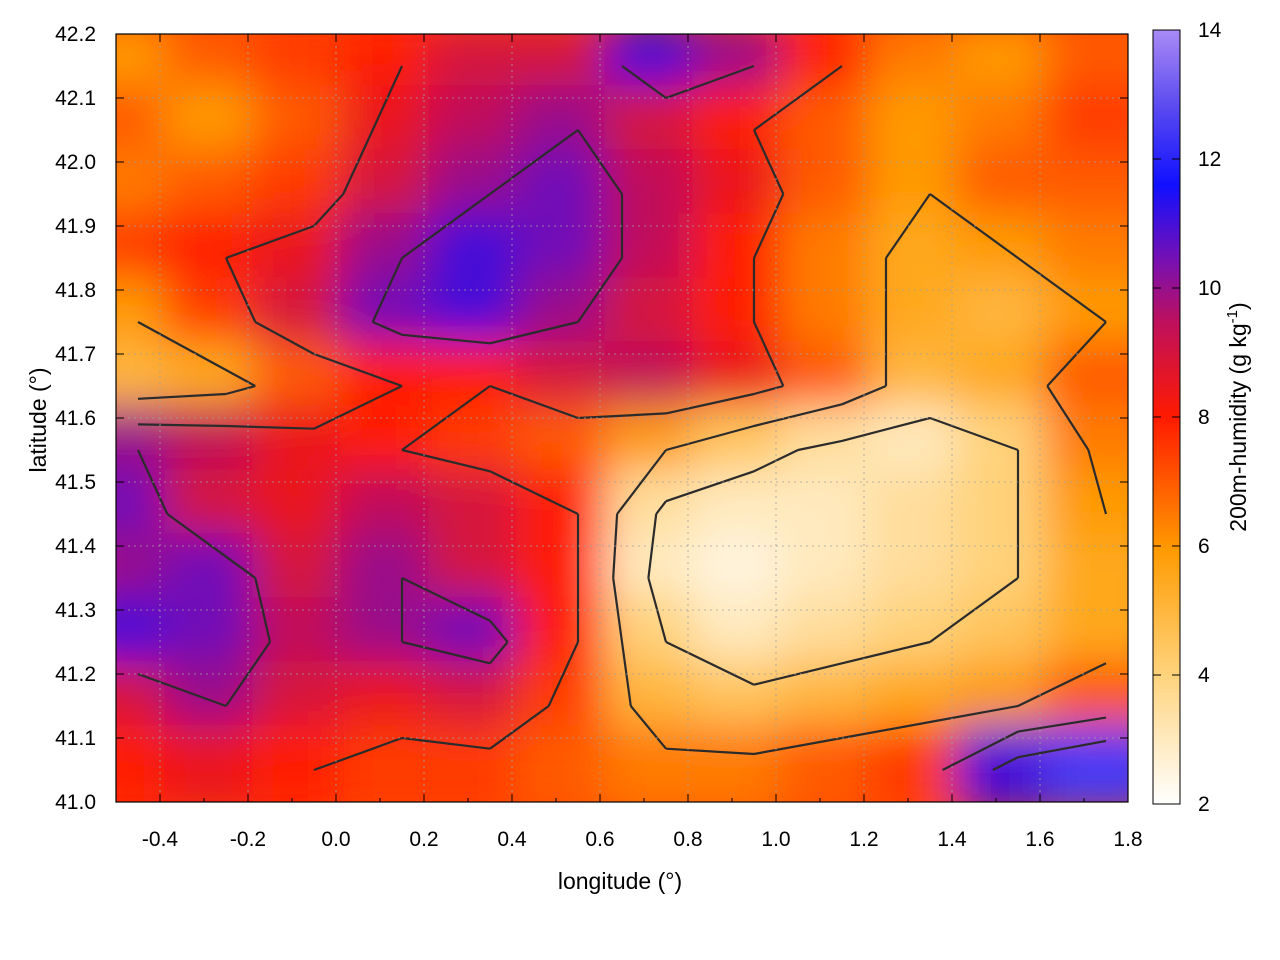 Image resolution: width=1280 pixels, height=960 pixels. What do you see at coordinates (75, 802) in the screenshot?
I see `y-tick-label: 41.0` at bounding box center [75, 802].